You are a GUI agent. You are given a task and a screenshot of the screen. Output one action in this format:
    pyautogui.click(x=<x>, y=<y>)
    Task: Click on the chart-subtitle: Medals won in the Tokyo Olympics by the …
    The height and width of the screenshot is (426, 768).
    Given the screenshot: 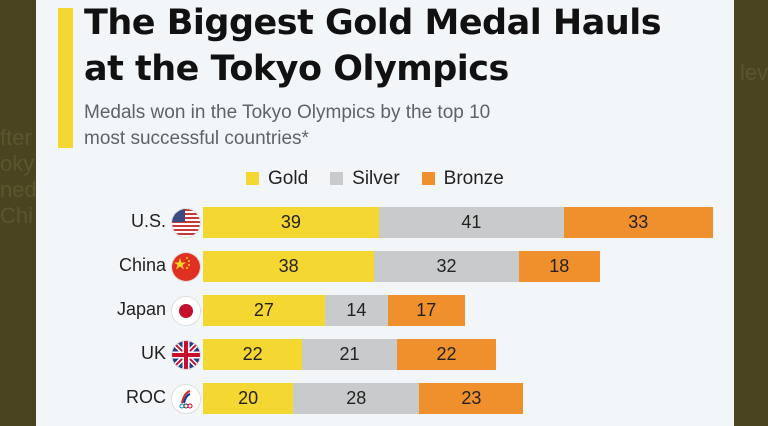 What is the action you would take?
    pyautogui.click(x=287, y=126)
    